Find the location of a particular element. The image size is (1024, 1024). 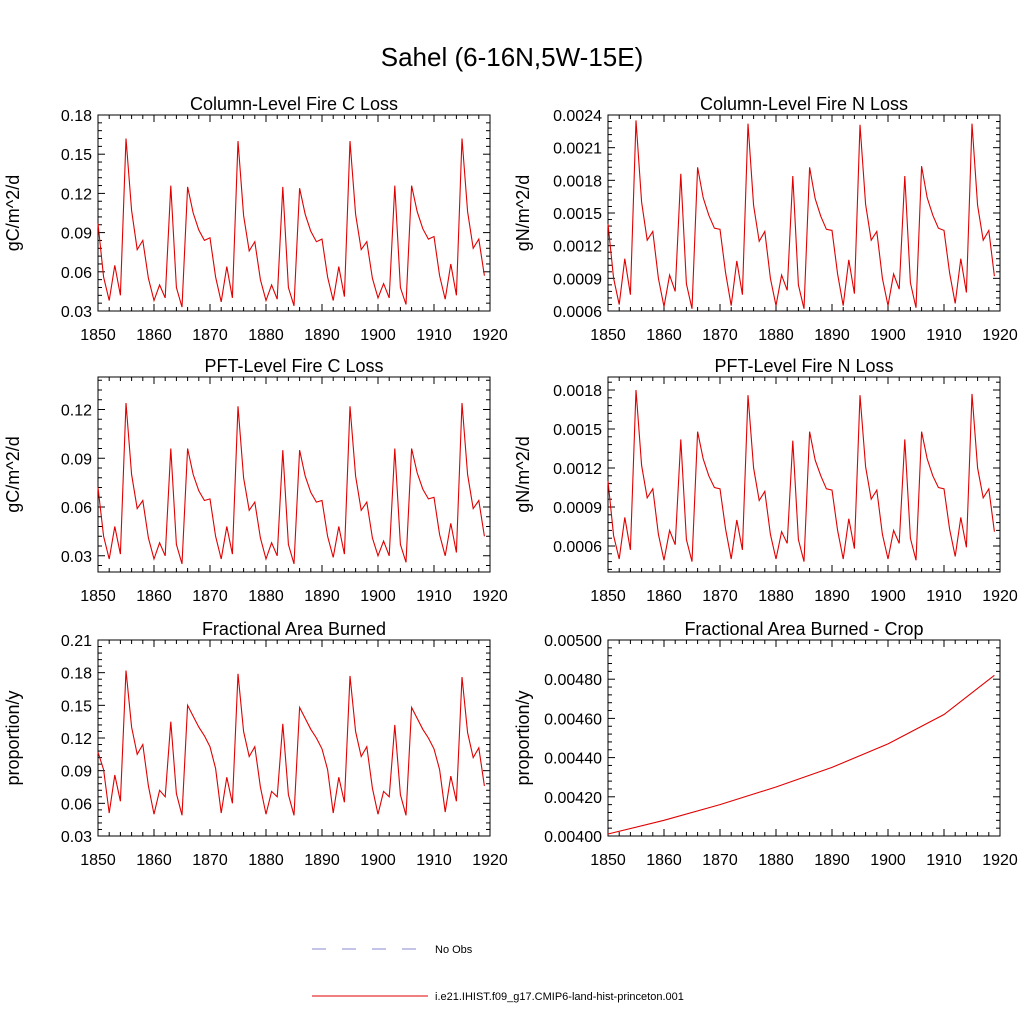

y-tick-label: 0.00500 is located at coordinates (573, 641).